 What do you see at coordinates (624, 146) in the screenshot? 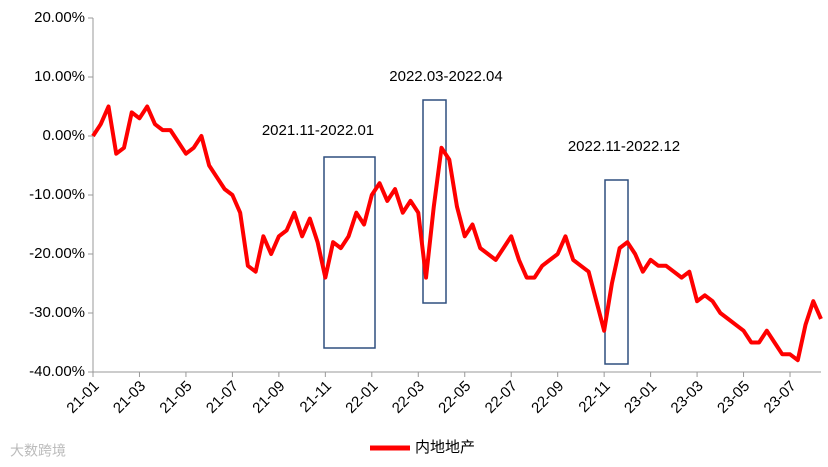
I see `annotation: 2022.11-2022.12` at bounding box center [624, 146].